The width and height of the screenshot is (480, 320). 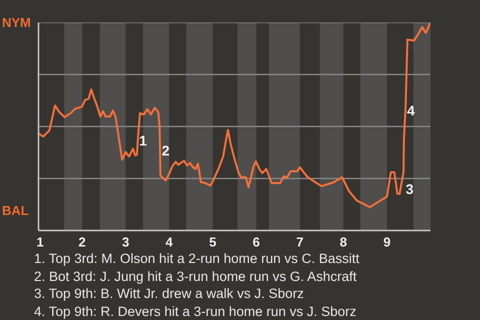 I want to click on x-tick-label: 7, so click(x=300, y=242).